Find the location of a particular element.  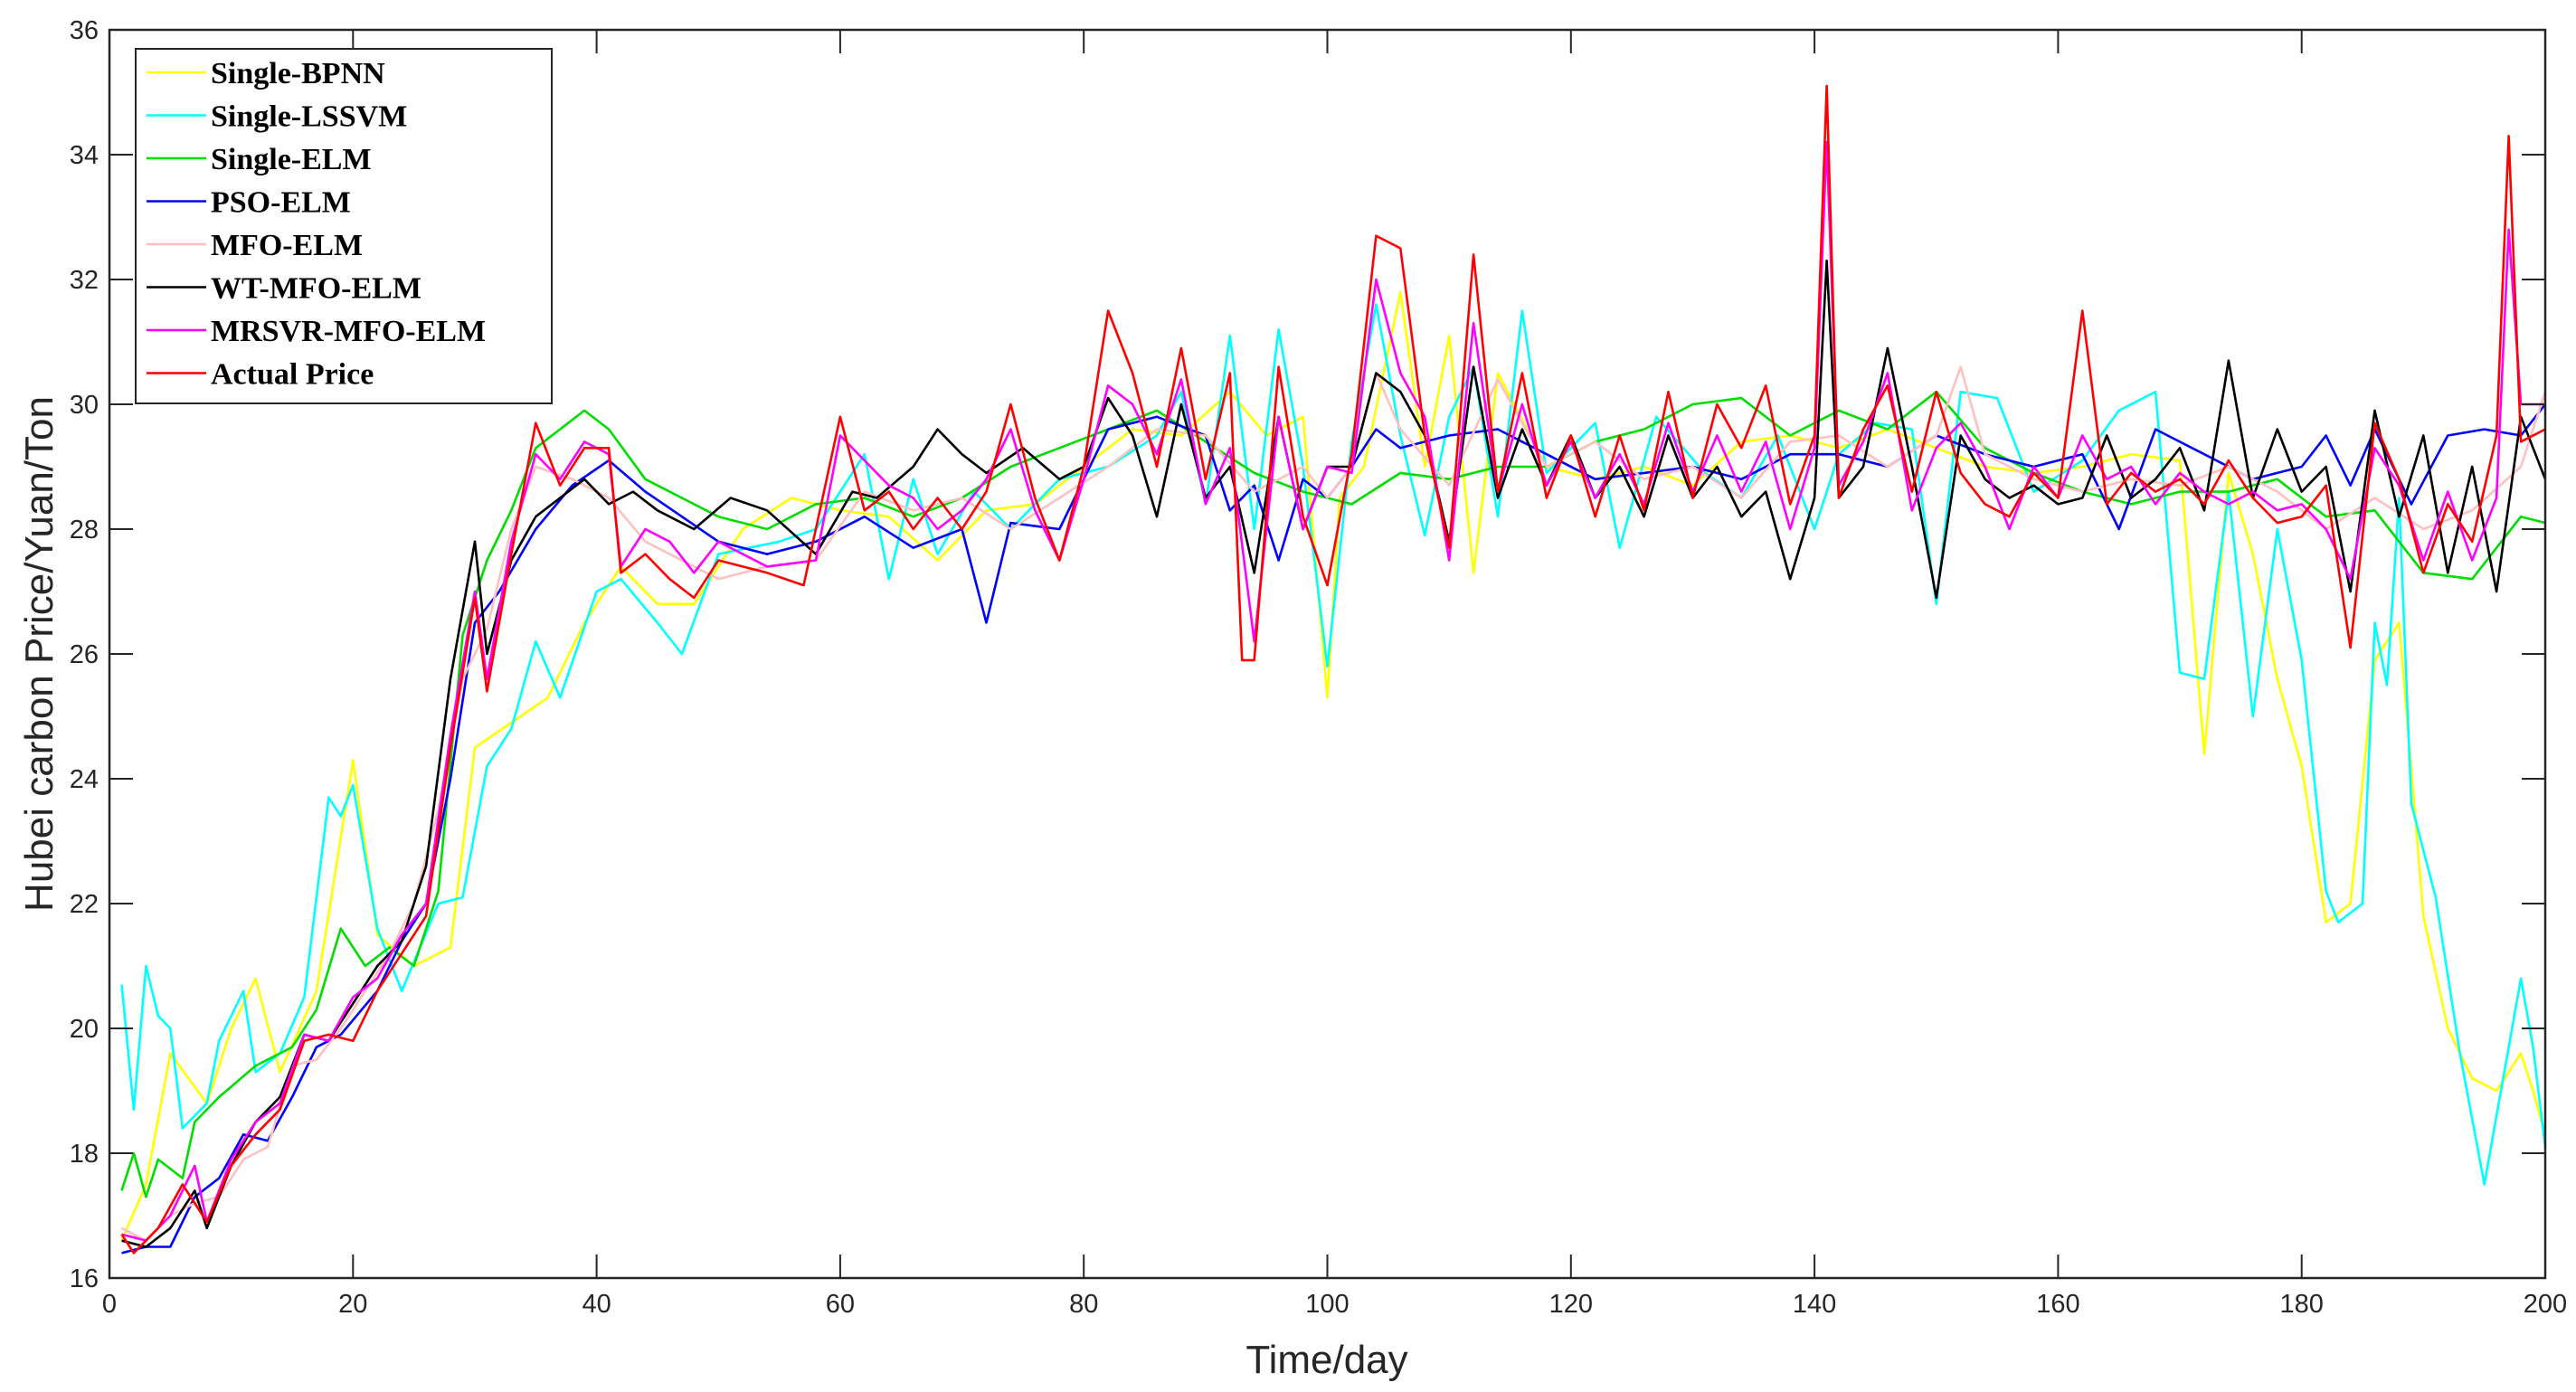

x-tick-label-7: 140 is located at coordinates (1814, 1304).